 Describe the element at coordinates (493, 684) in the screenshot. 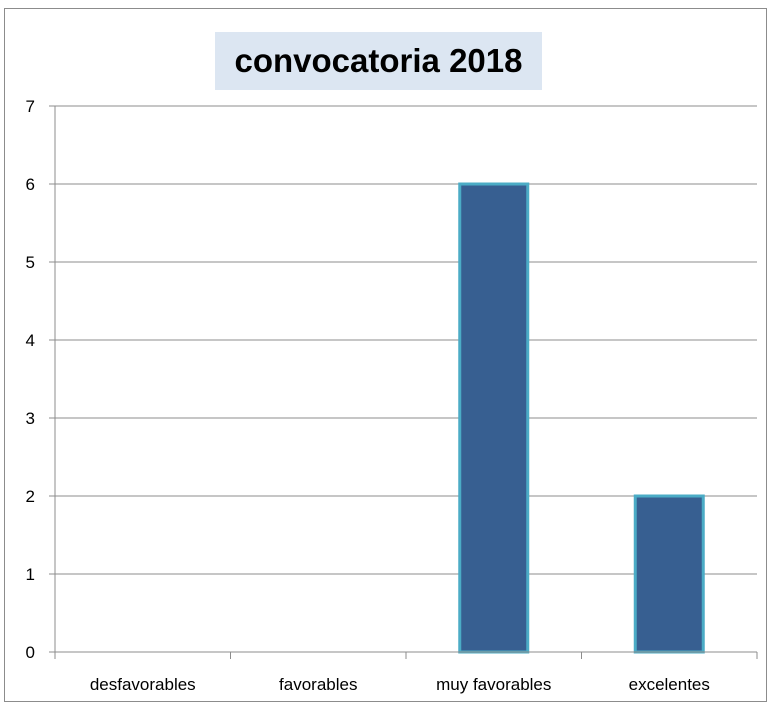

I see `x-tick-label: muy favorables` at that location.